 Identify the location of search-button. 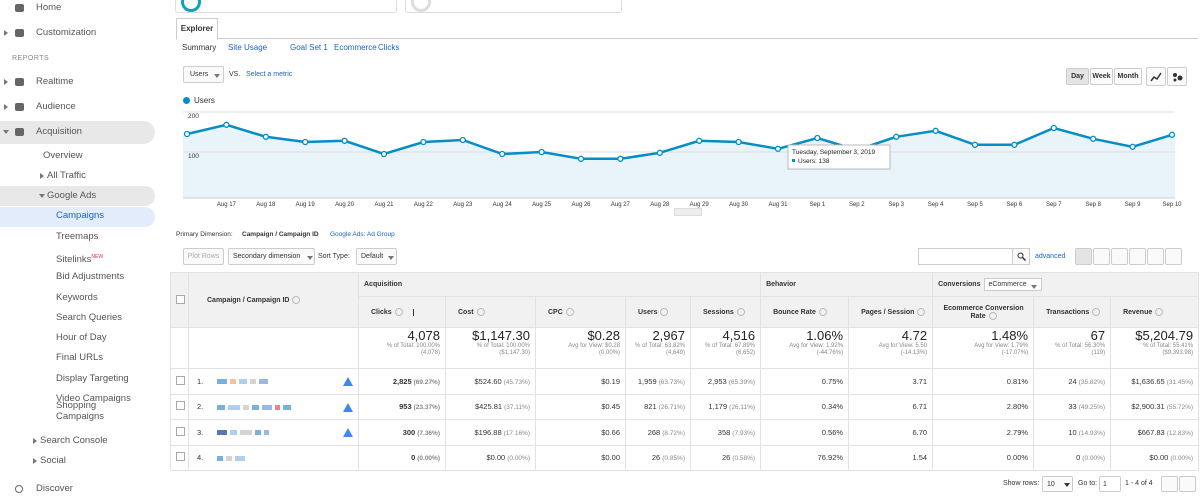
(1021, 256).